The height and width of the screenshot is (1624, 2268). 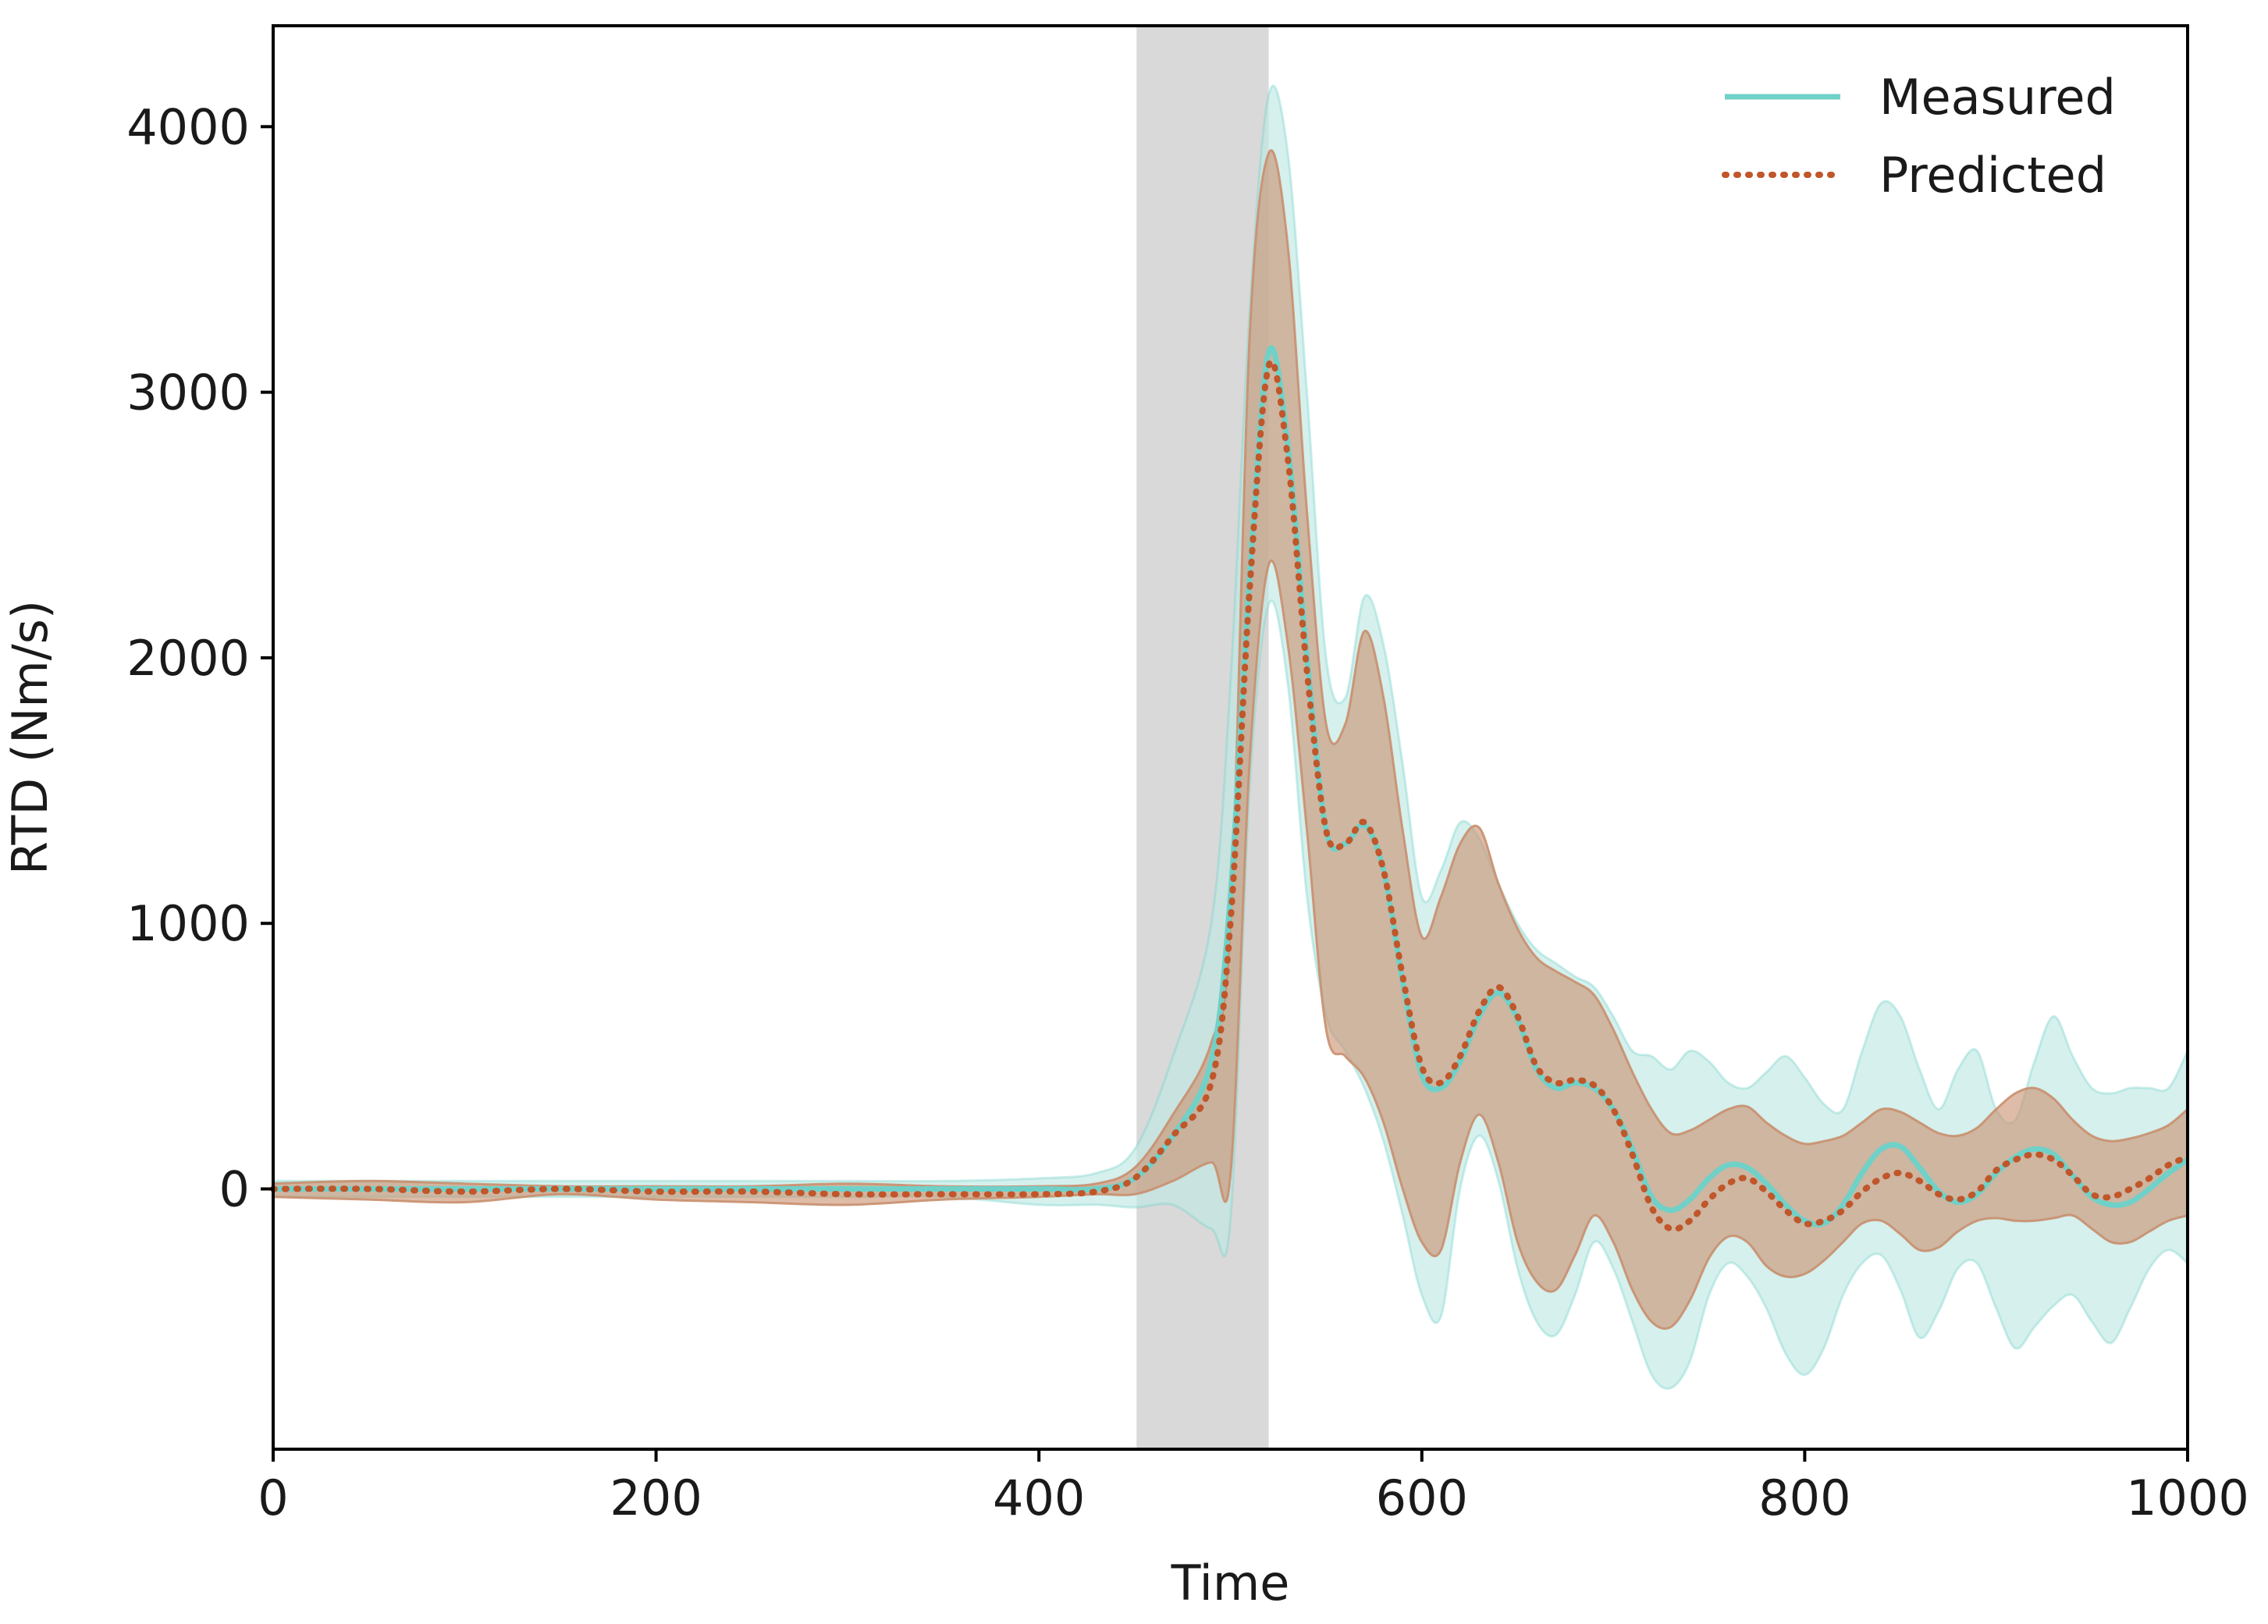 What do you see at coordinates (1039, 1497) in the screenshot?
I see `x-tick-label: 400` at bounding box center [1039, 1497].